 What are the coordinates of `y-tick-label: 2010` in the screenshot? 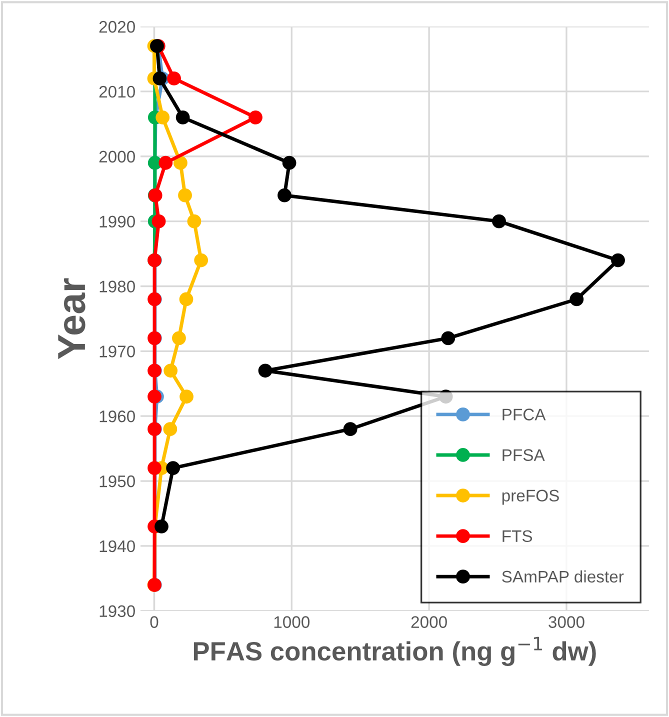 It's located at (117, 92).